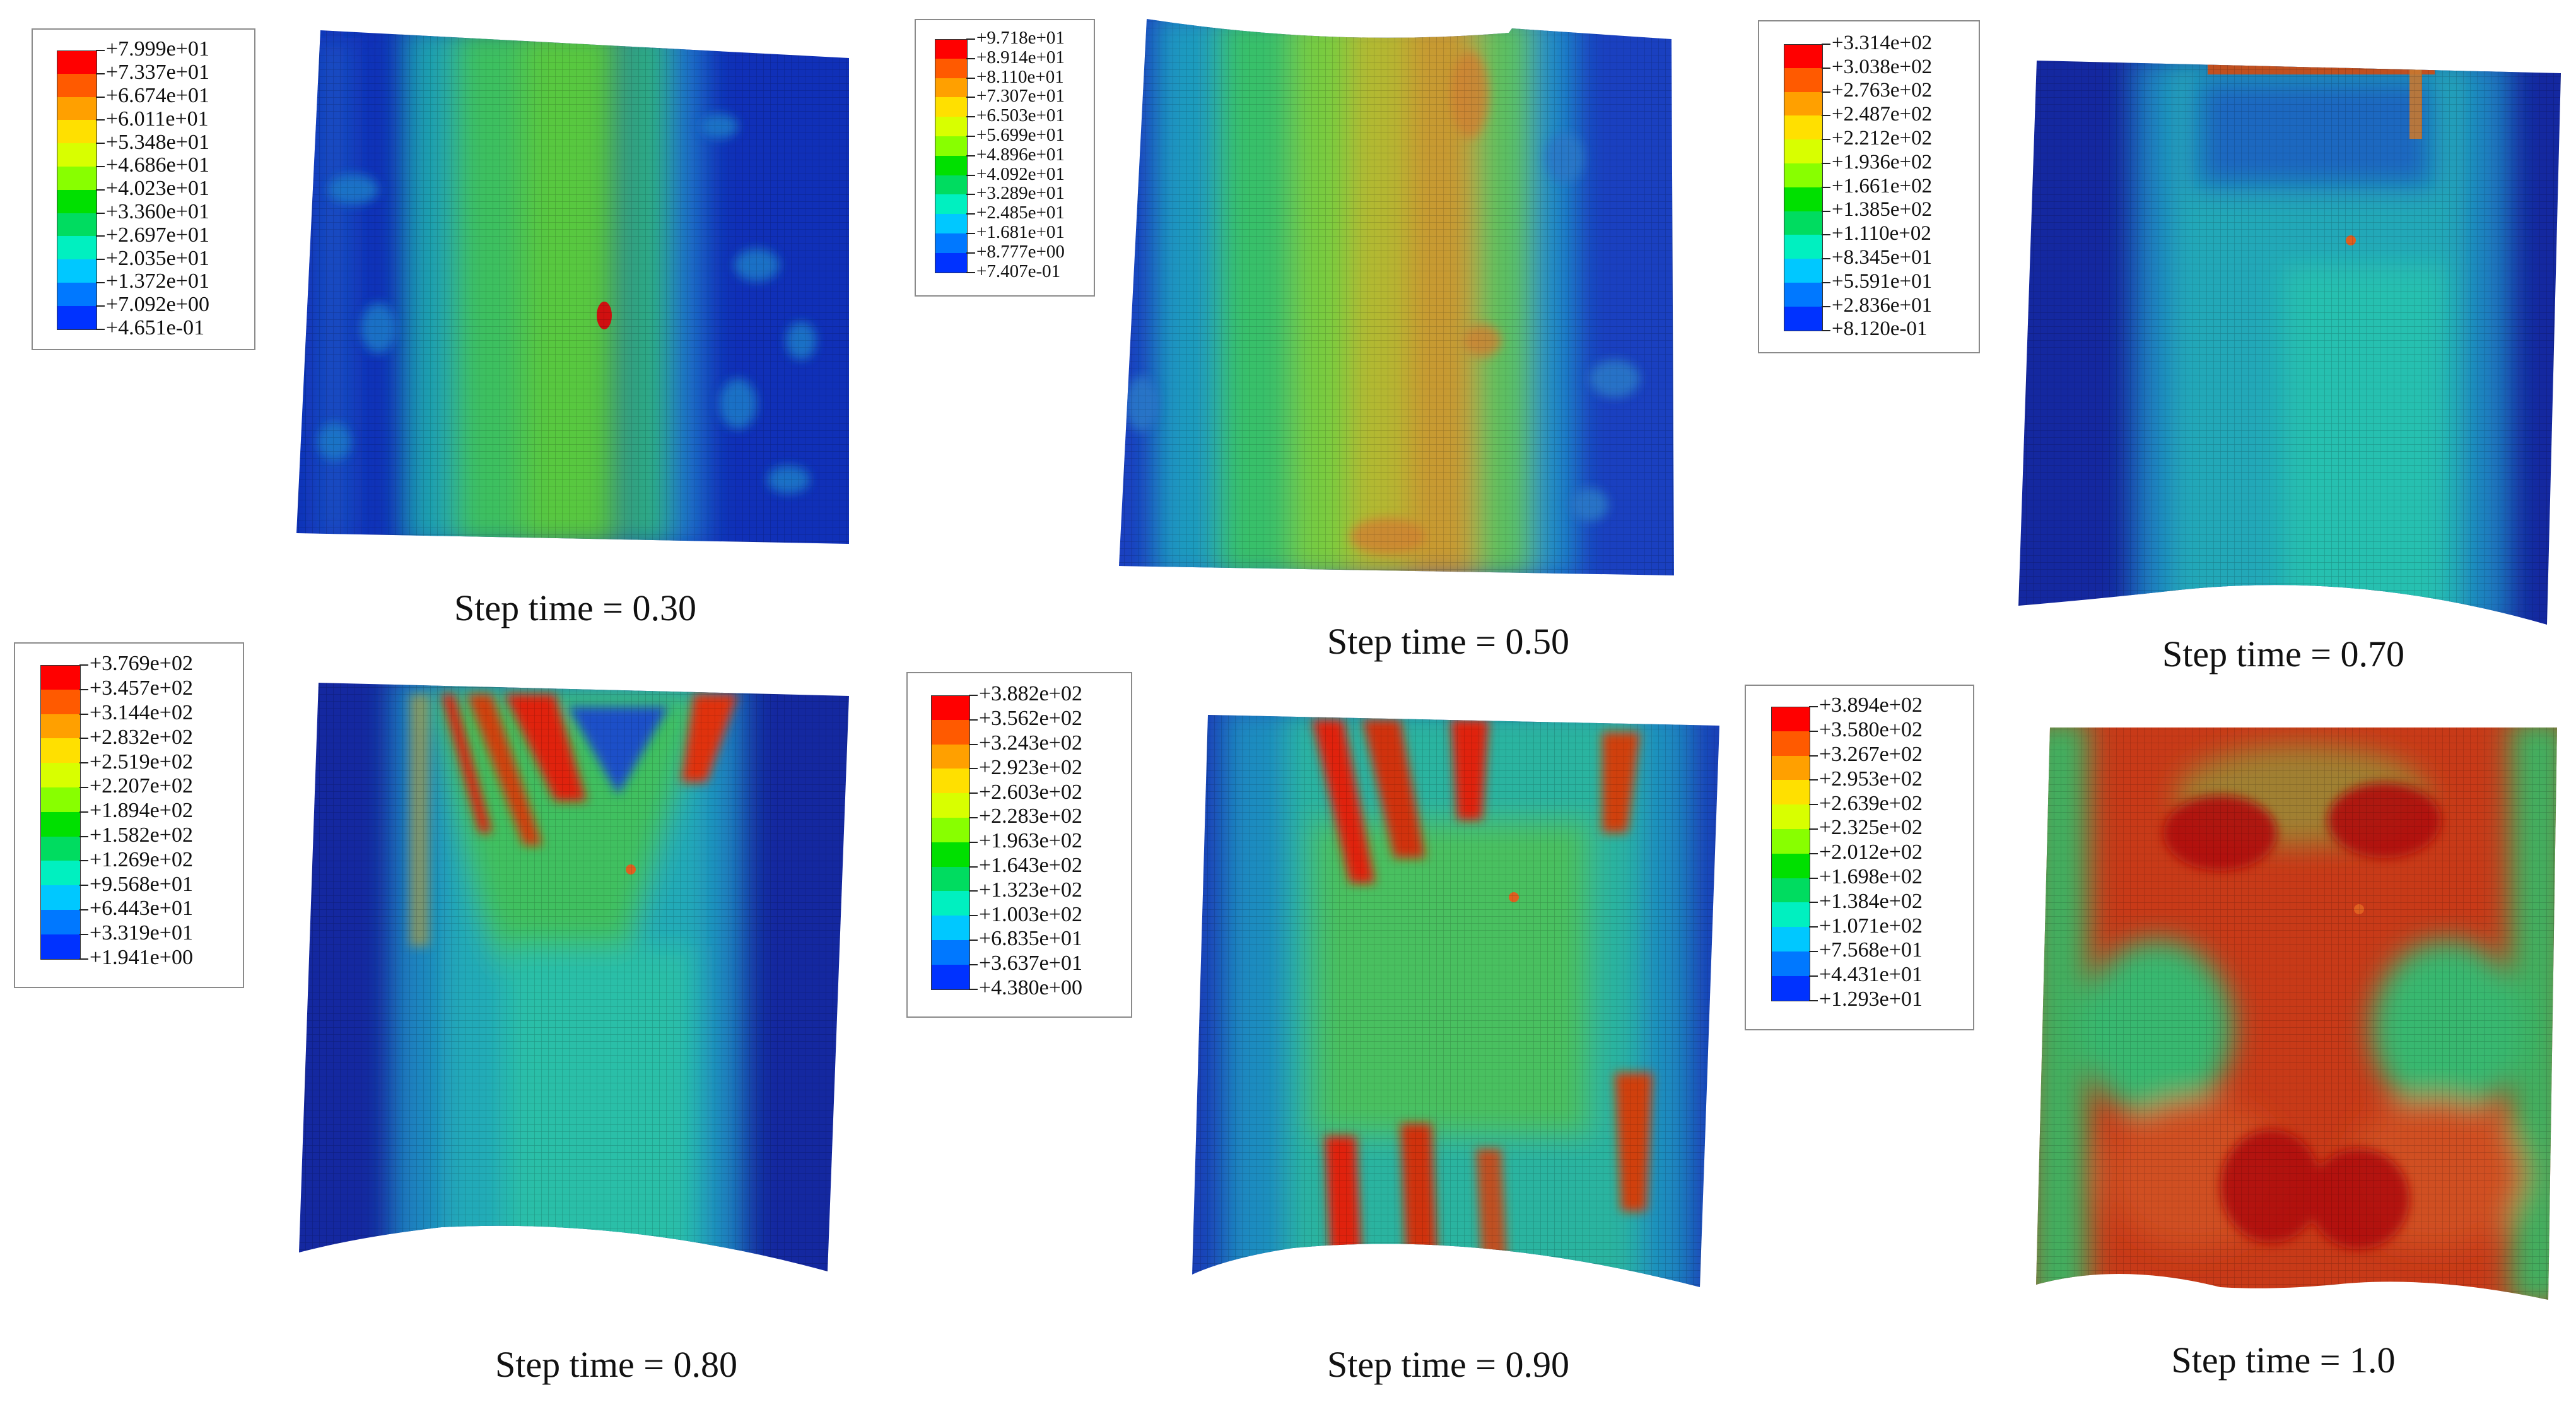 The image size is (2576, 1402). I want to click on legend-label: +7.568e+01, so click(1871, 950).